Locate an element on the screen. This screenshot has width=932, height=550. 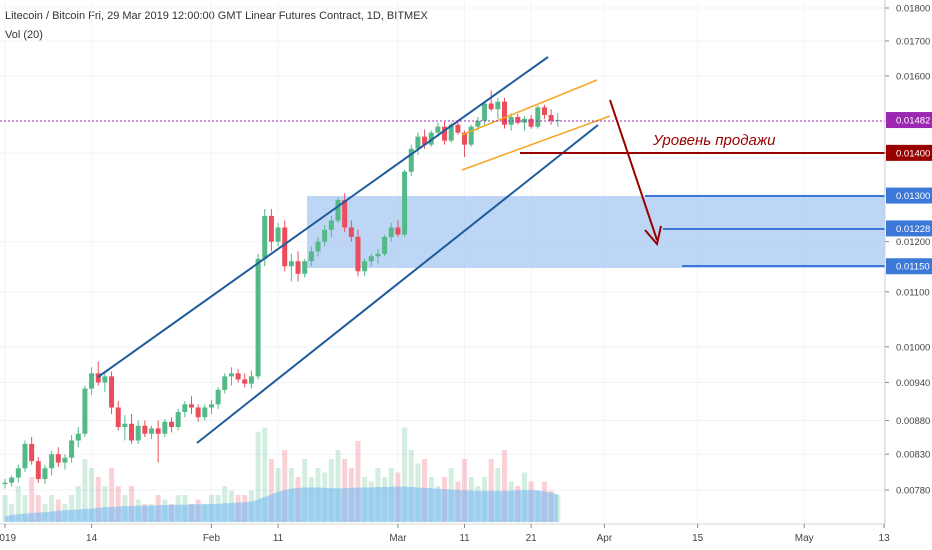
price-axis-label: 0.01600 is located at coordinates (913, 76).